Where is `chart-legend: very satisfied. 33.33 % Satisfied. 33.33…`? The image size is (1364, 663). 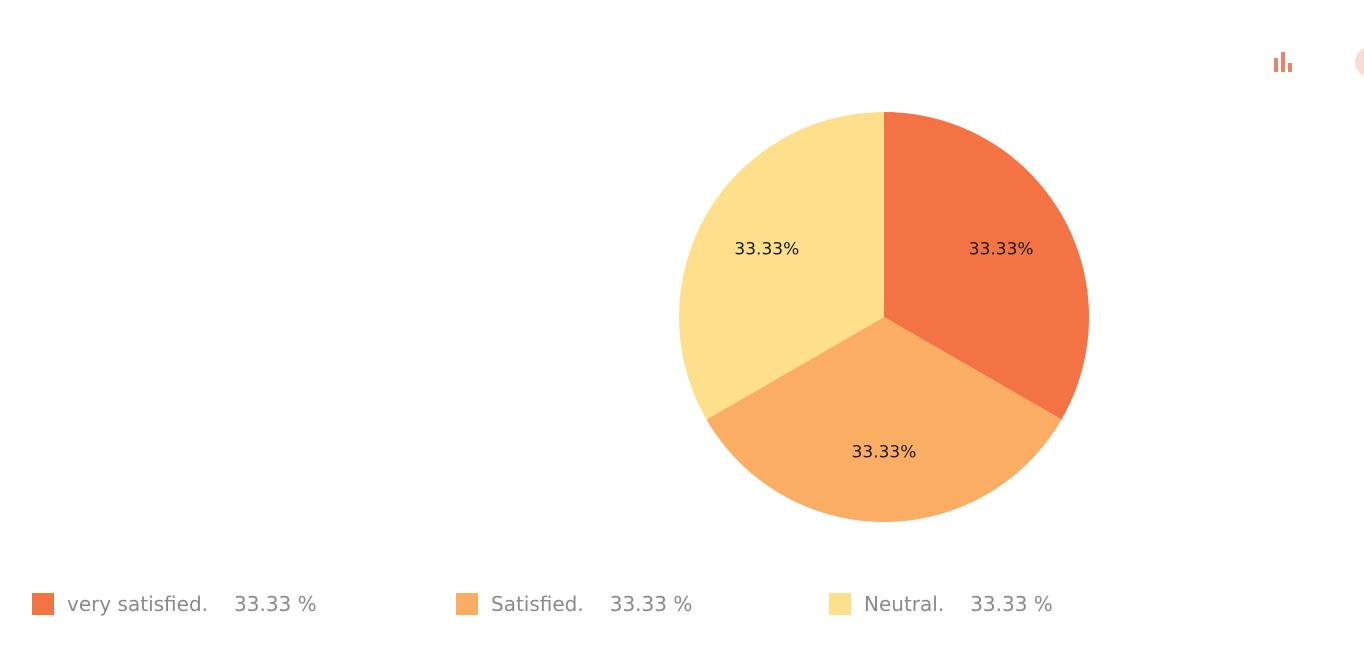 chart-legend: very satisfied. 33.33 % Satisfied. 33.33… is located at coordinates (682, 604).